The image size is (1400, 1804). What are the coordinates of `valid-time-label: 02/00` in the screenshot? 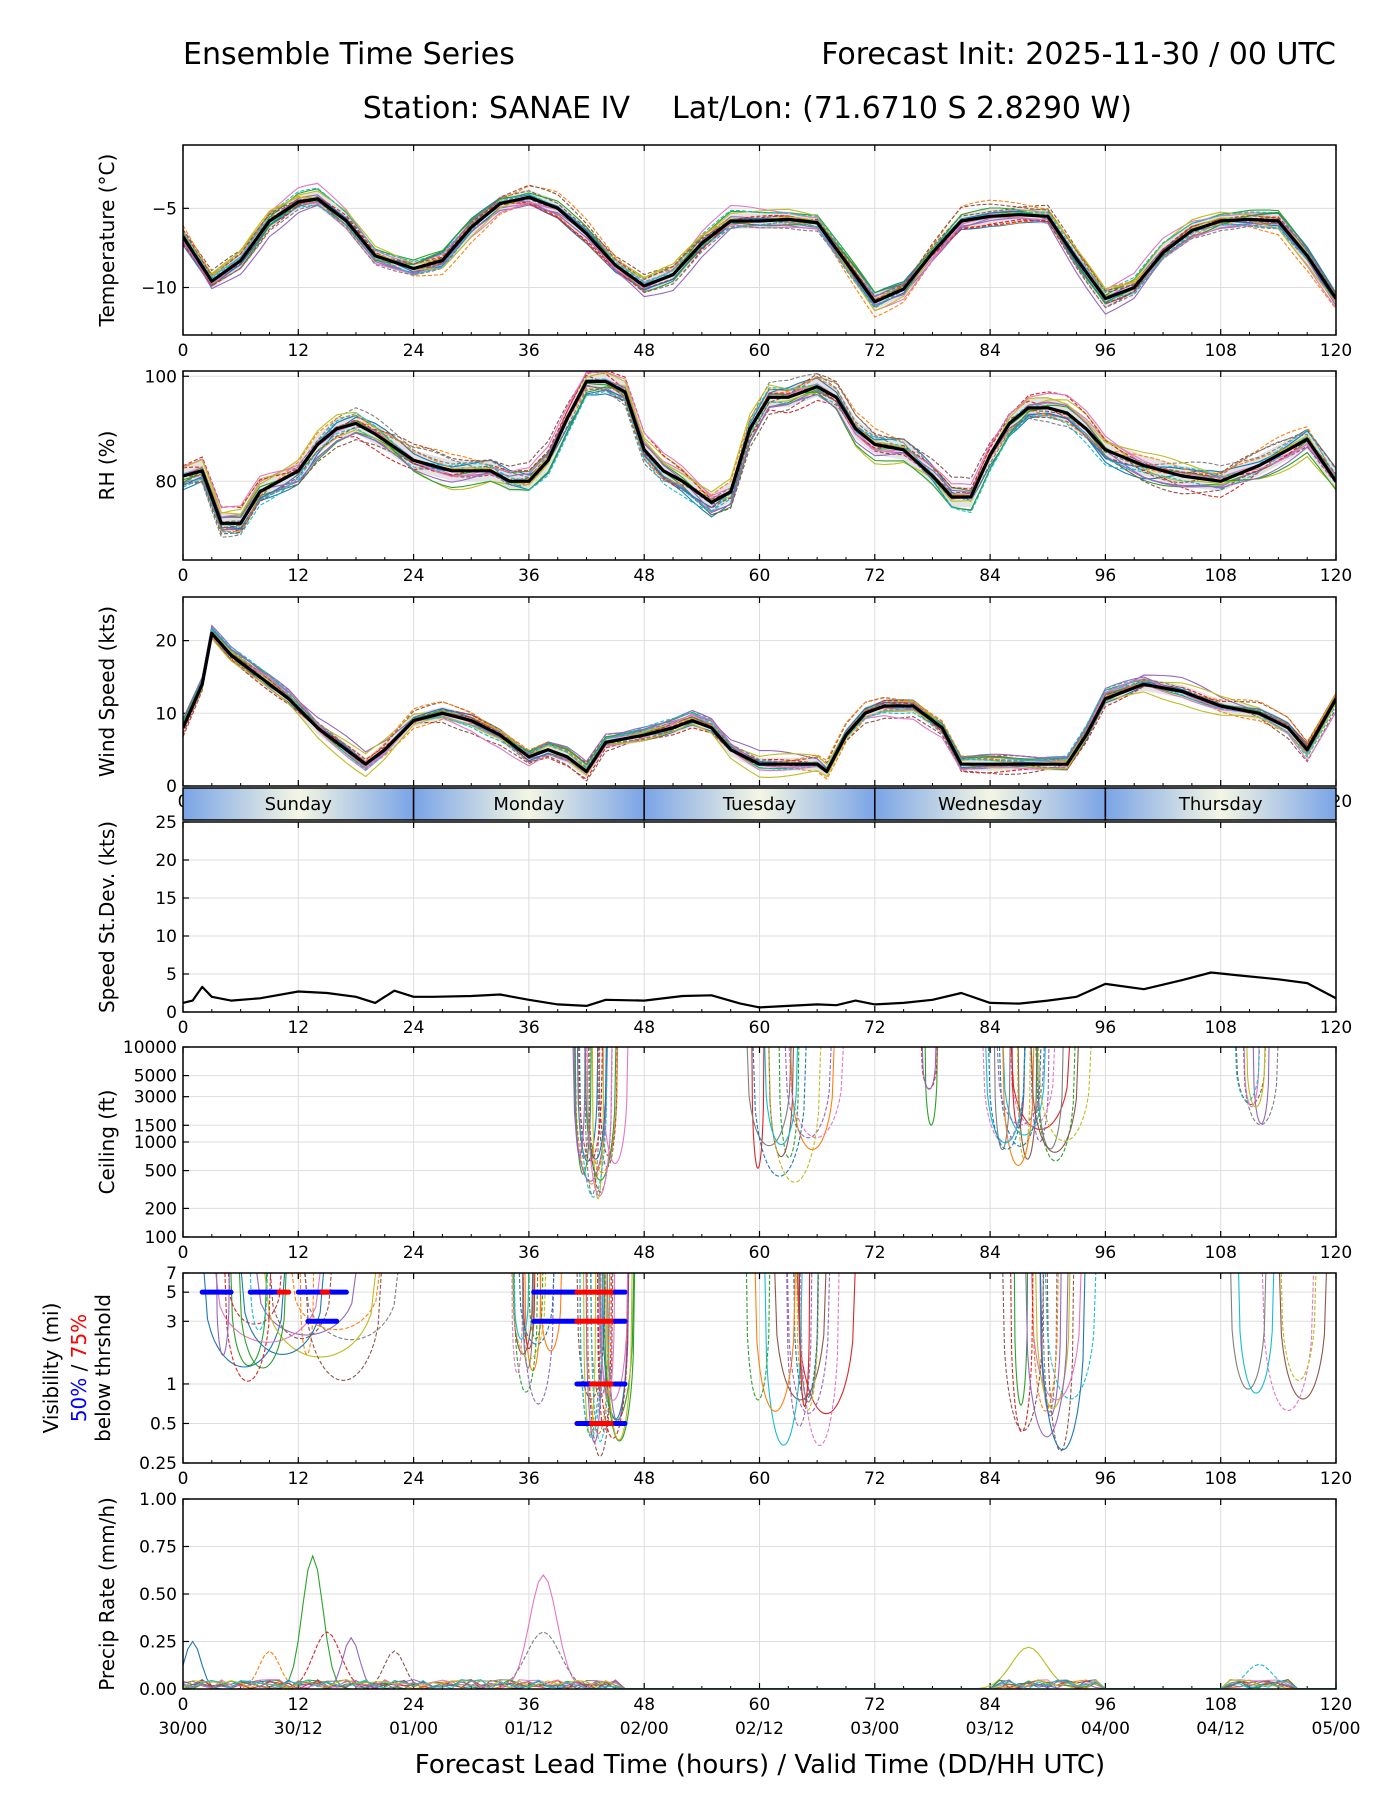 It's located at (644, 1729).